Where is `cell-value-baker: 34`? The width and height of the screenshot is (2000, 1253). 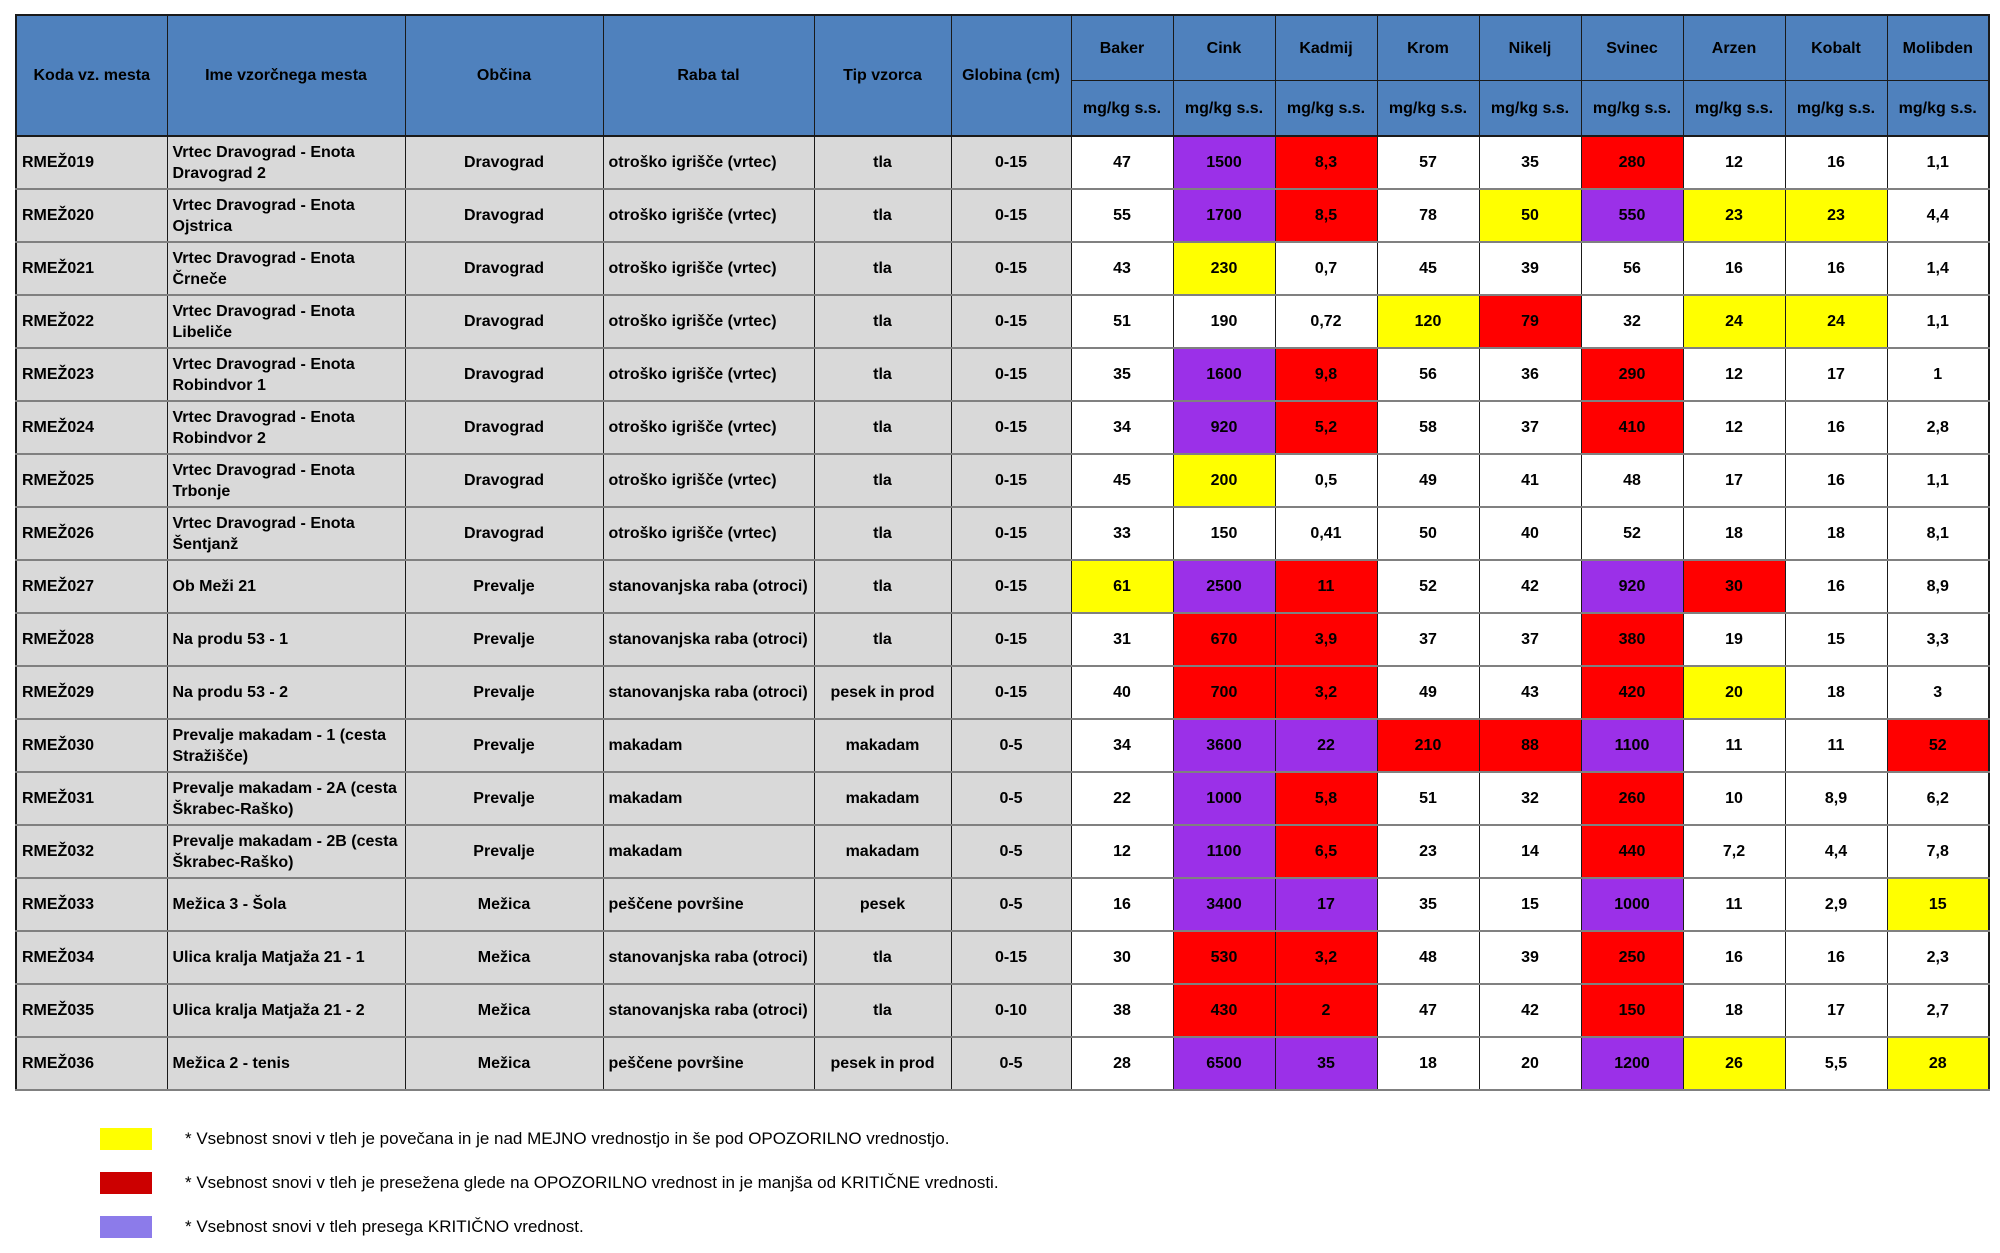
cell-value-baker: 34 is located at coordinates (1122, 745).